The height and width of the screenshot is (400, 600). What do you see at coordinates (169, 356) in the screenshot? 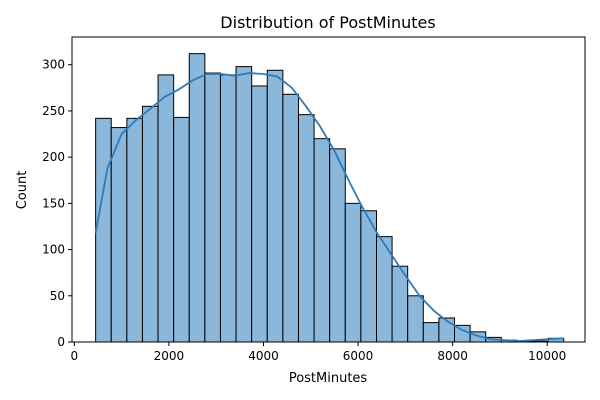
I see `x-tick-label: 2000` at bounding box center [169, 356].